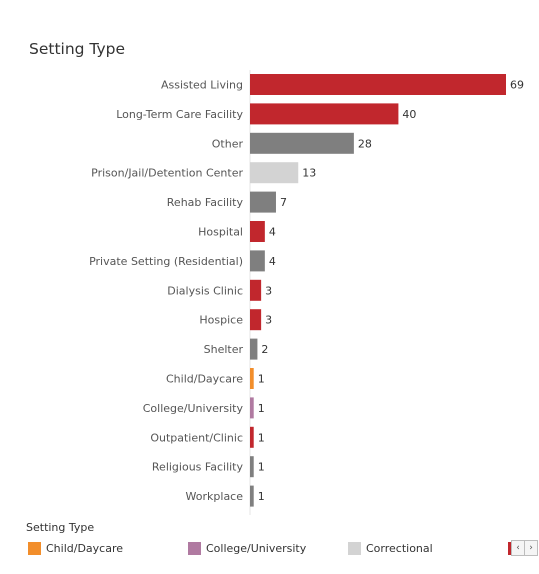 The height and width of the screenshot is (574, 539). I want to click on category-label: Assisted Living, so click(202, 85).